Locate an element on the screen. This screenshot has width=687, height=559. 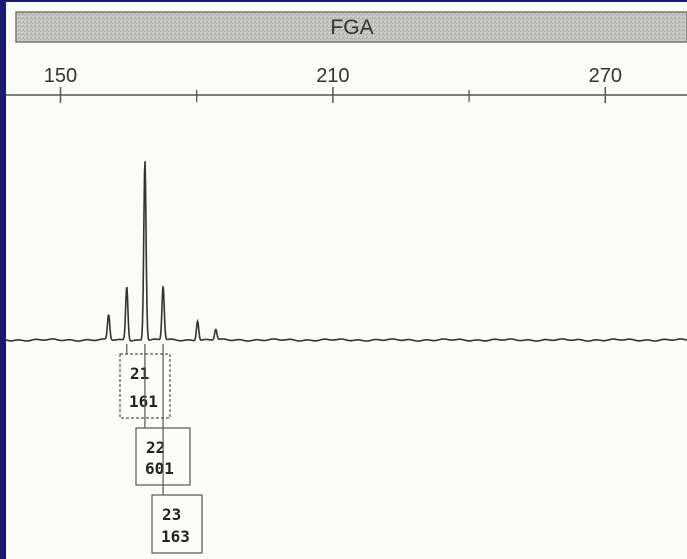
marker-header-bar is located at coordinates (351, 27).